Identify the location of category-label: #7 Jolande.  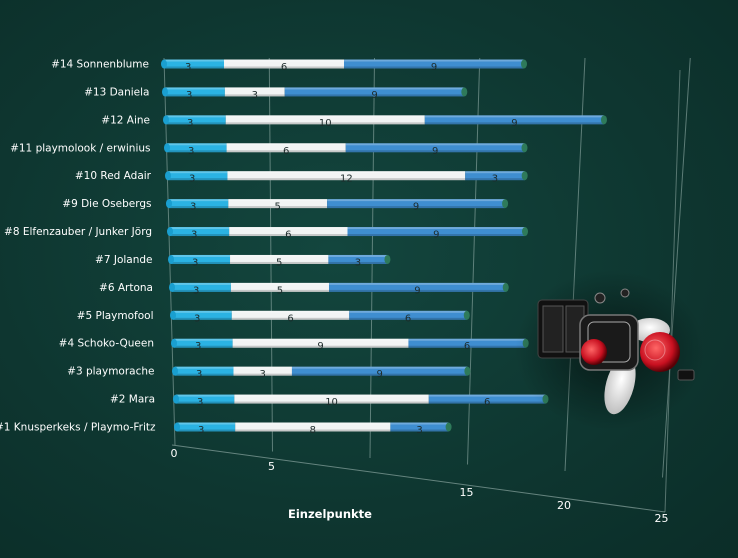
(123, 260).